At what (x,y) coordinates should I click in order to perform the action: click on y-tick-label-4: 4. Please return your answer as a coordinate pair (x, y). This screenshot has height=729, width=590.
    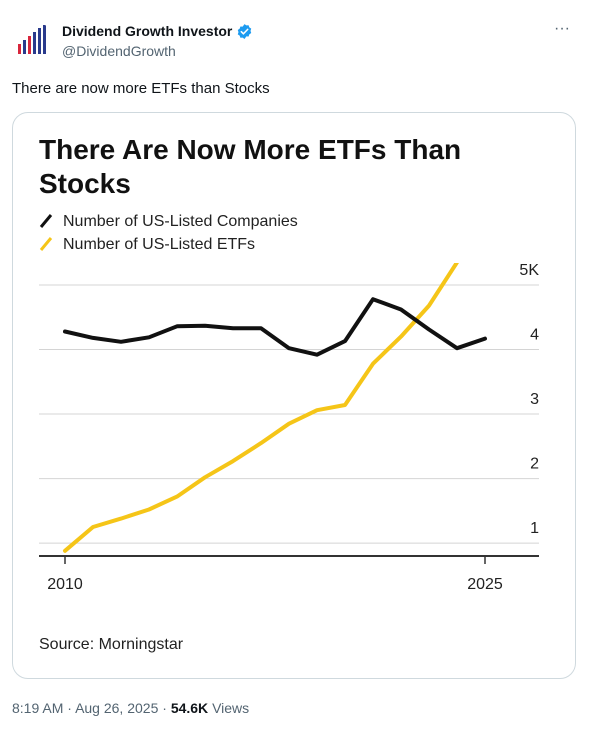
    Looking at the image, I should click on (534, 335).